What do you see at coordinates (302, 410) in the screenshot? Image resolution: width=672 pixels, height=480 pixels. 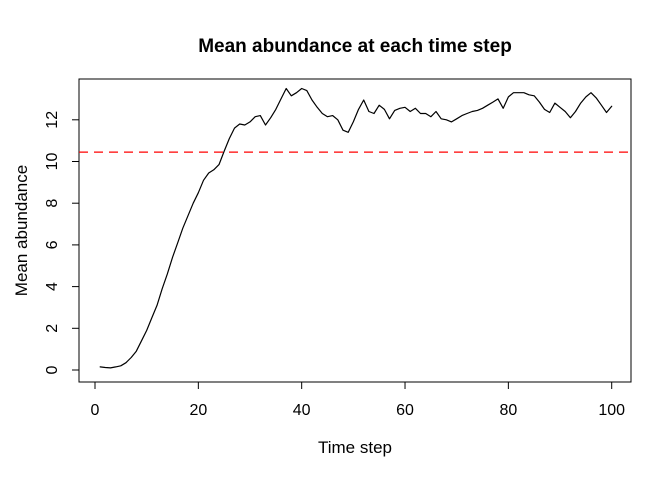 I see `x-tick-label: 40` at bounding box center [302, 410].